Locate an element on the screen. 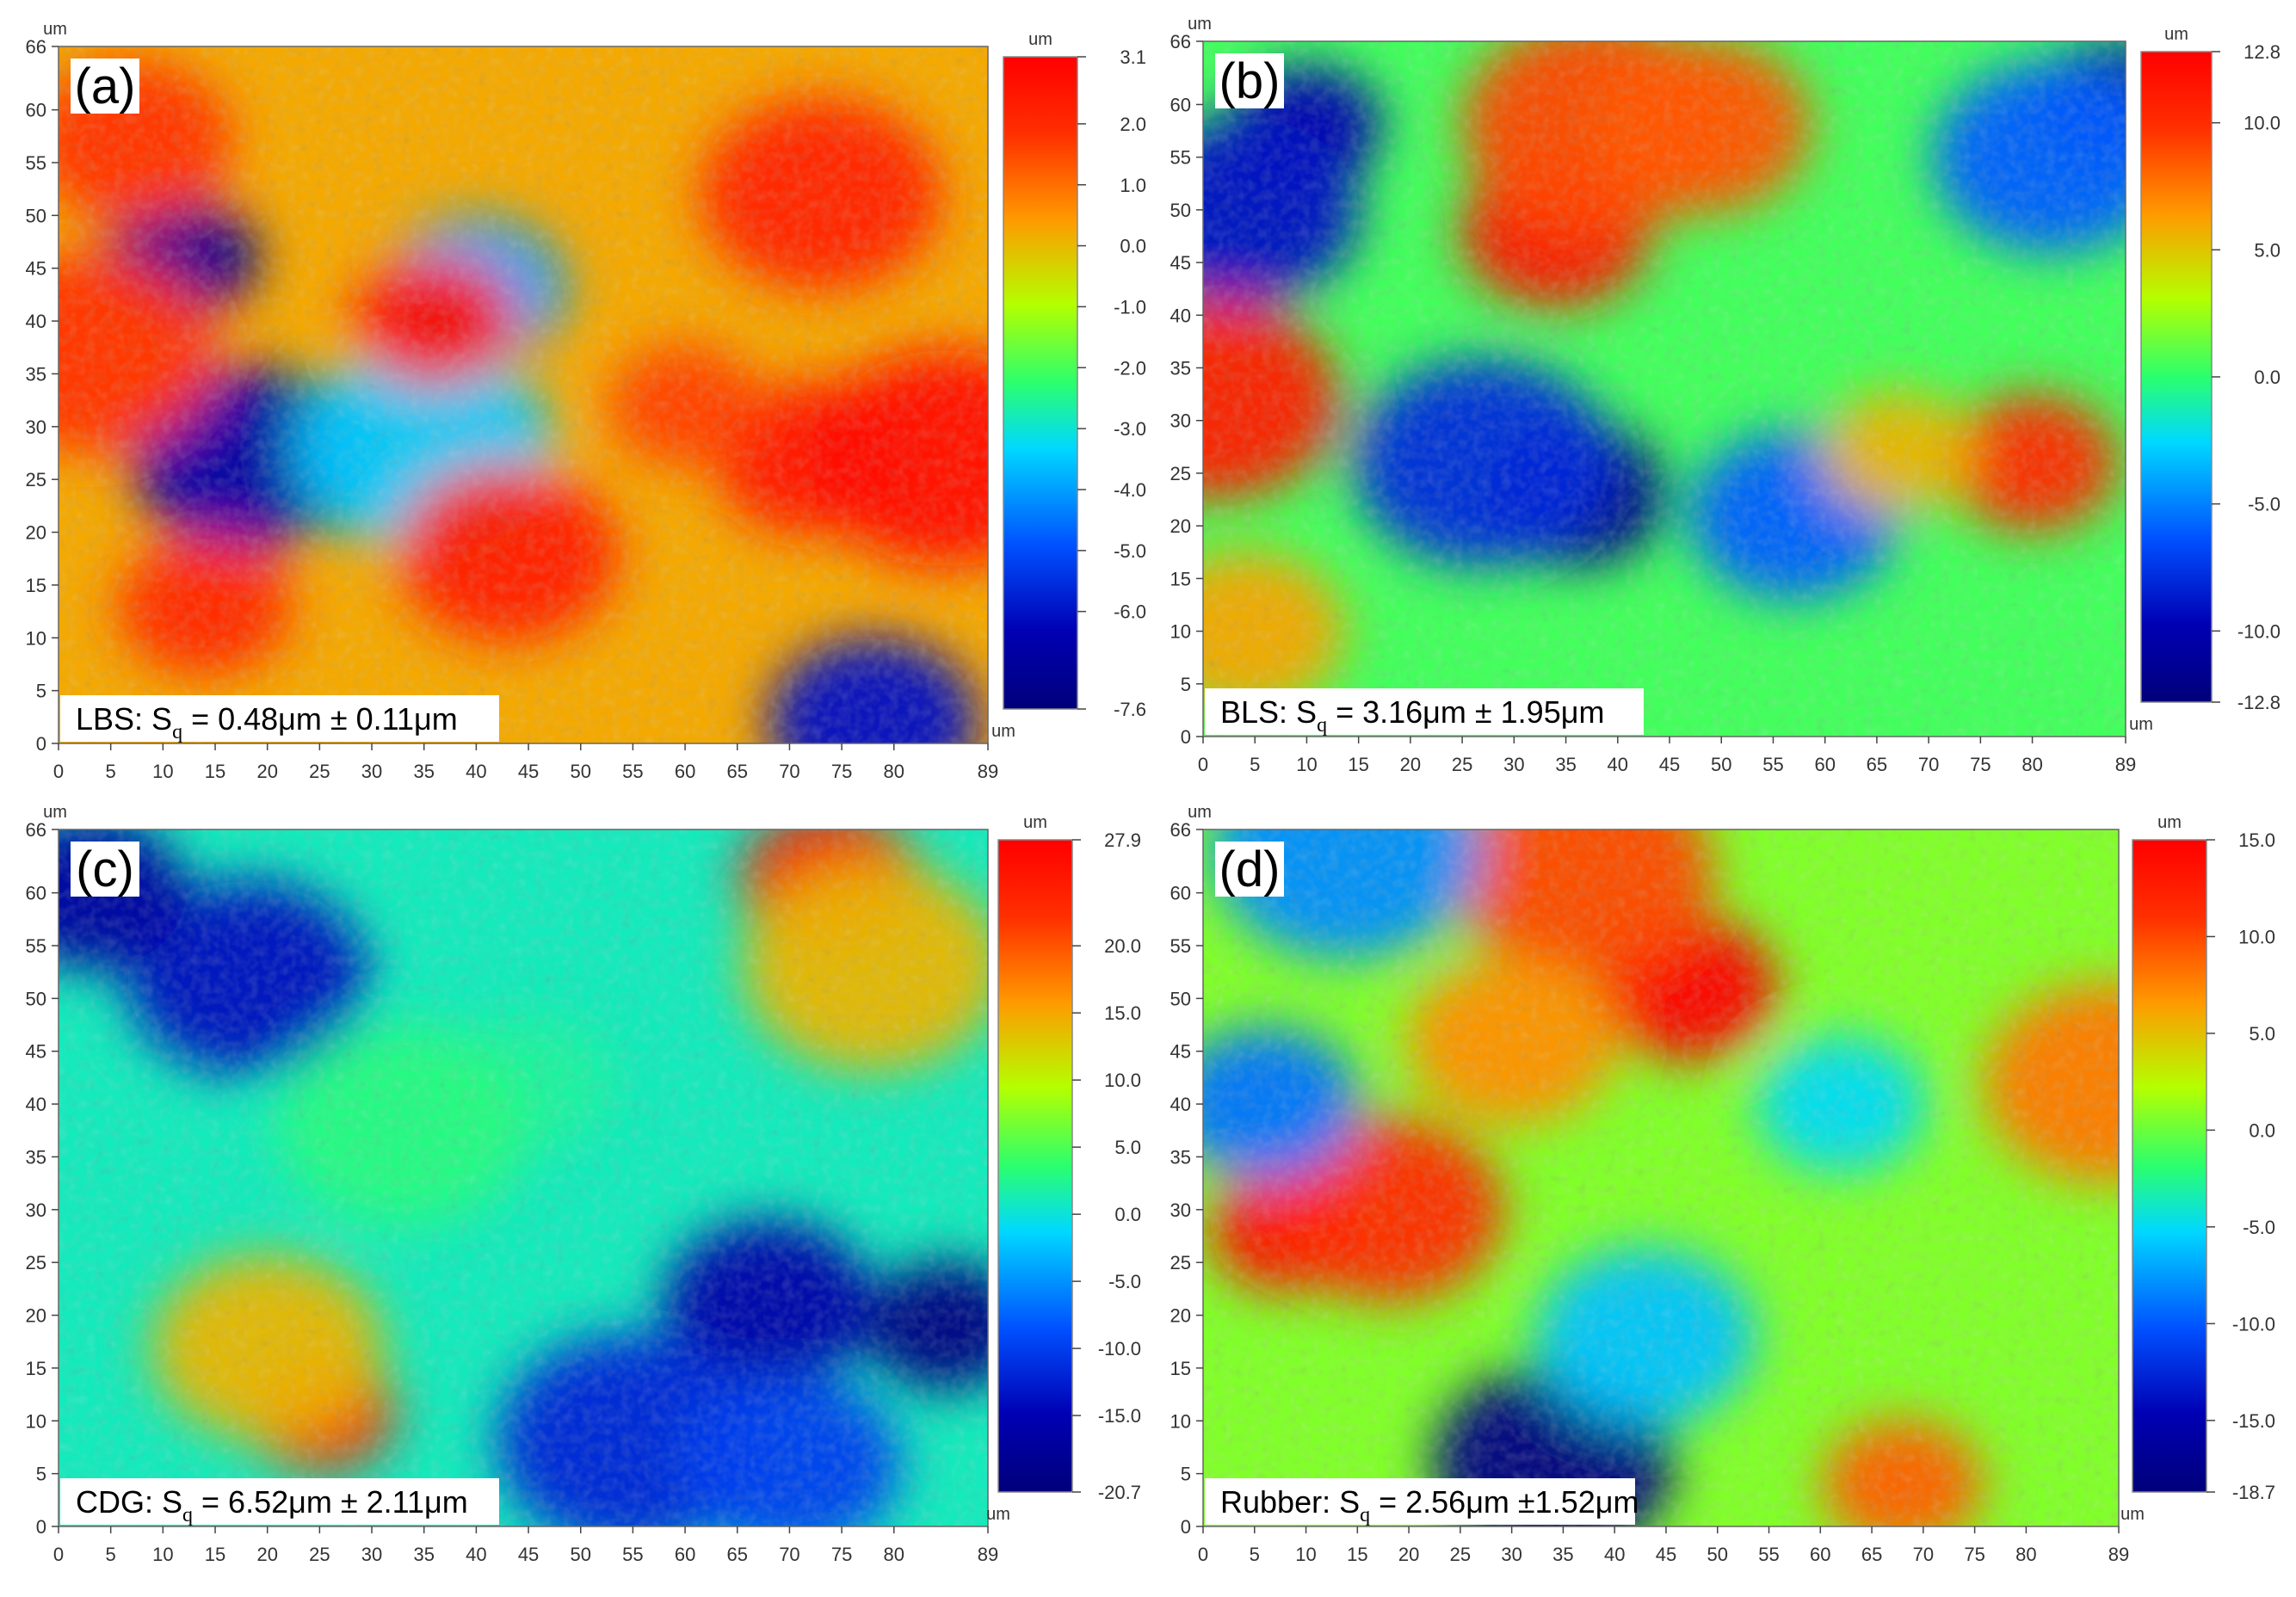  y-tick-label: 60 is located at coordinates (36, 111).